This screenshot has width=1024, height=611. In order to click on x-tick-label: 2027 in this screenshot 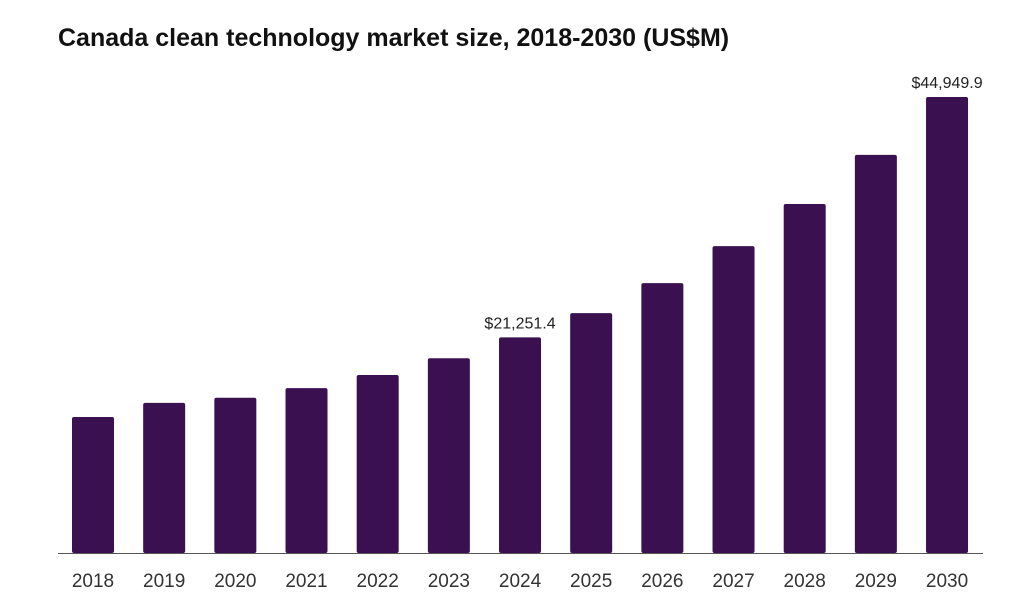, I will do `click(733, 581)`.